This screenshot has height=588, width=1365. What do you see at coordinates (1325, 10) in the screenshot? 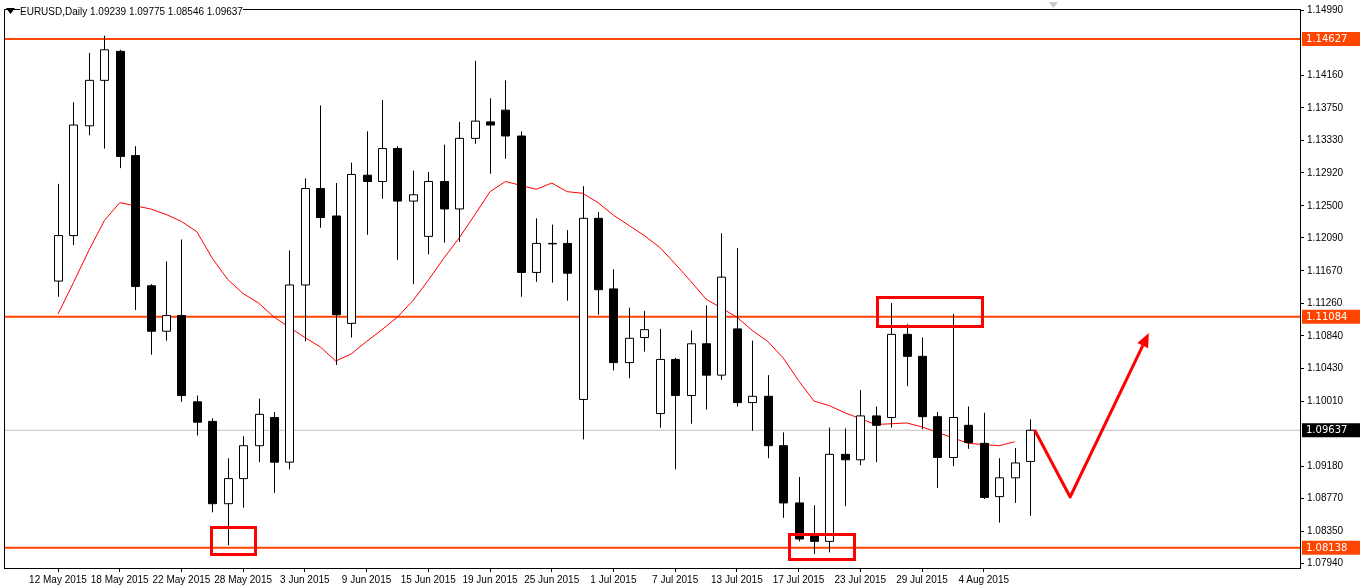
I see `y-tick-label: 1.14990` at bounding box center [1325, 10].